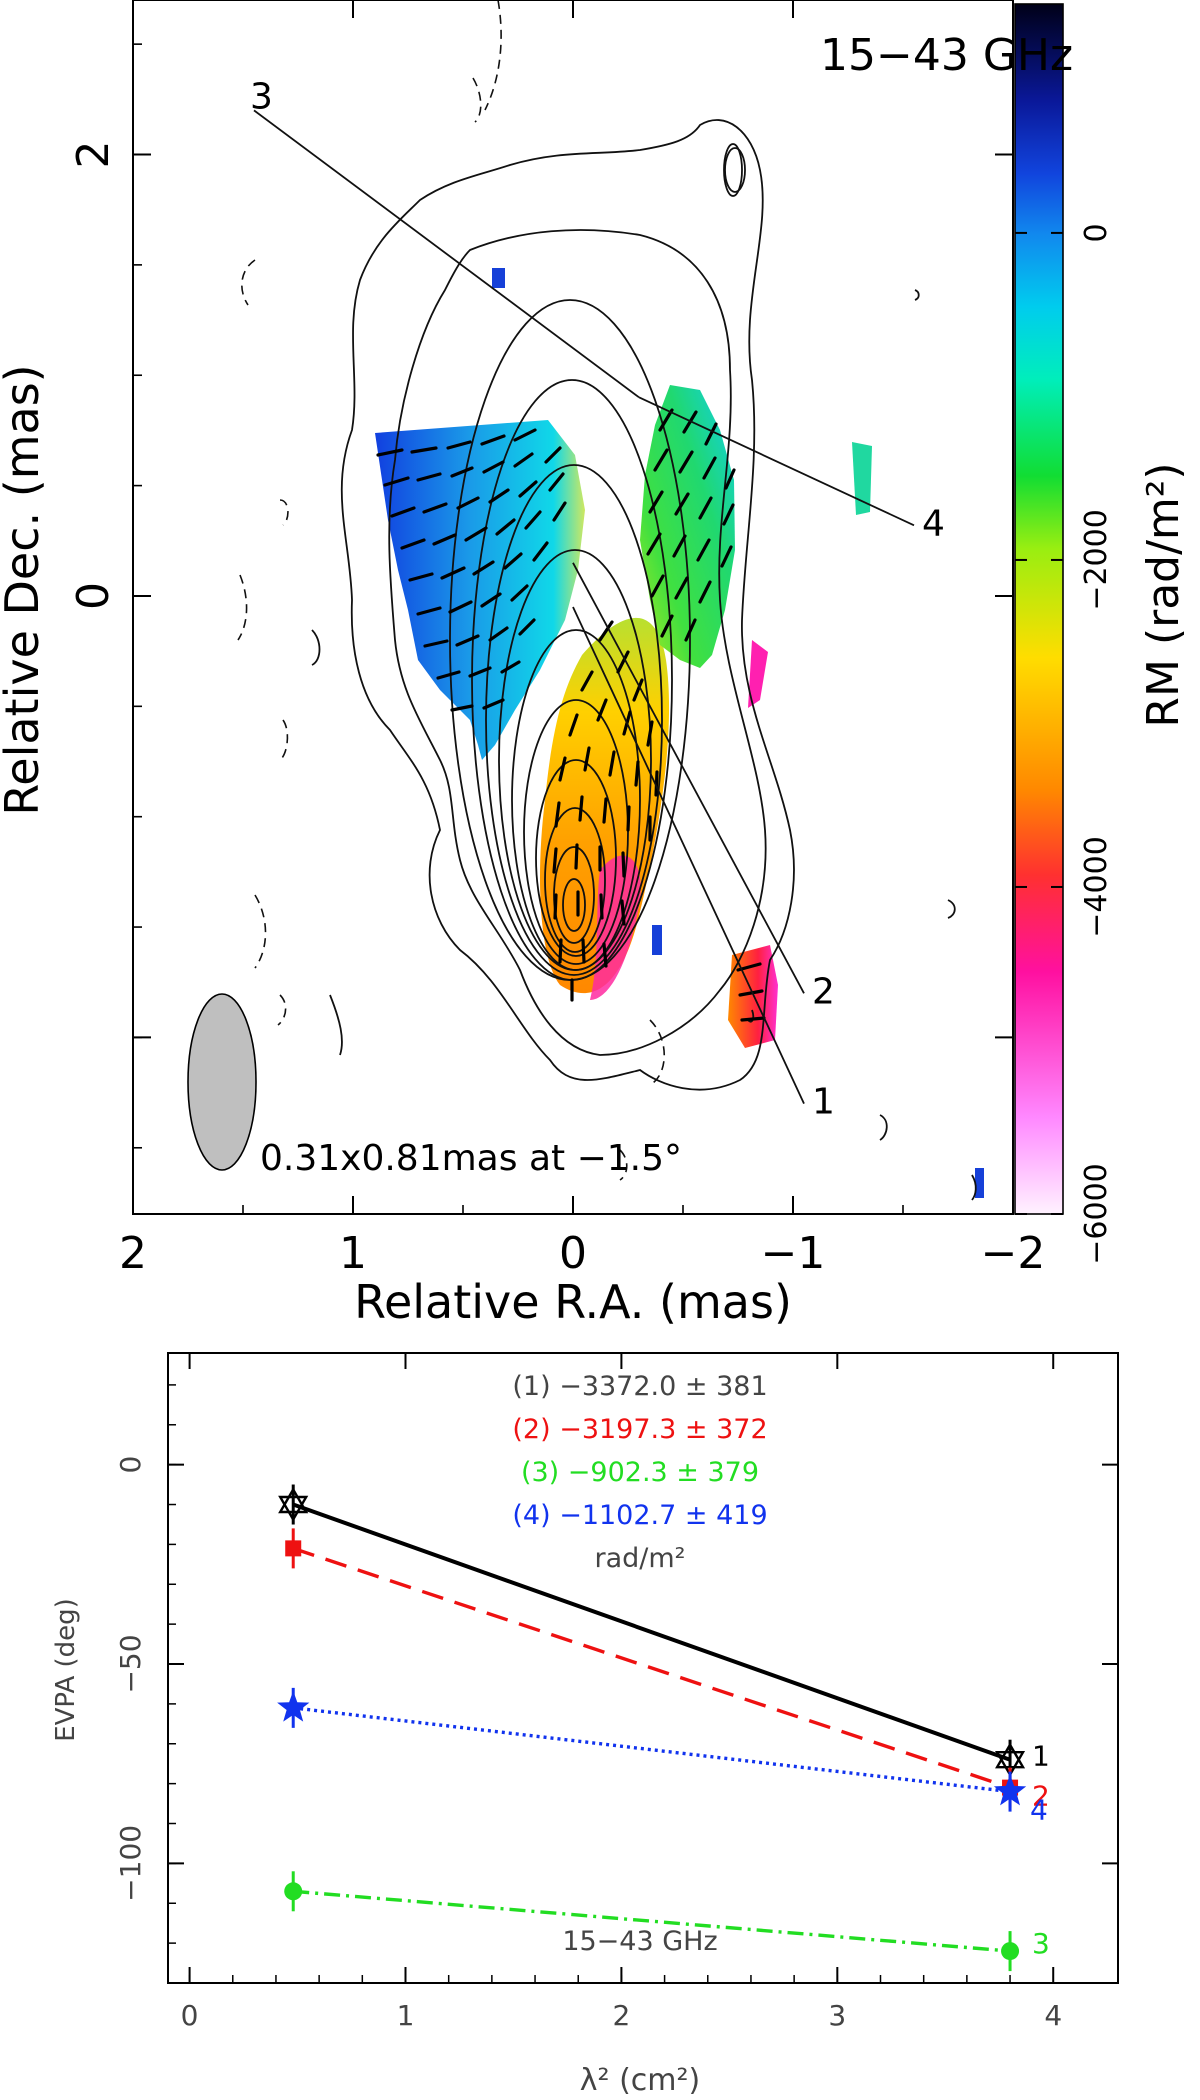 The height and width of the screenshot is (2100, 1200). What do you see at coordinates (652, 1921) in the screenshot?
I see `series-3-line` at bounding box center [652, 1921].